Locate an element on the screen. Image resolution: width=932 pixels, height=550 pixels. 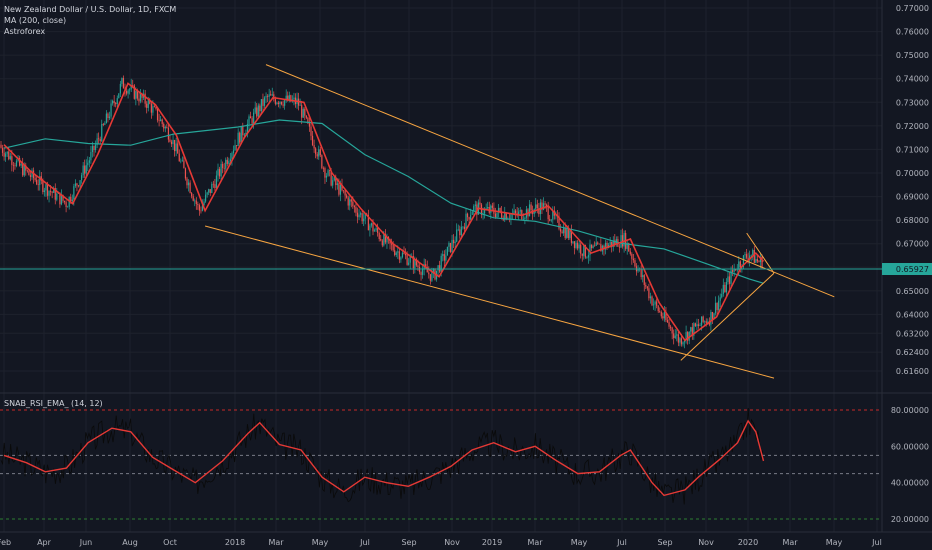
ma-legend: MA (200, close) is located at coordinates (35, 20).